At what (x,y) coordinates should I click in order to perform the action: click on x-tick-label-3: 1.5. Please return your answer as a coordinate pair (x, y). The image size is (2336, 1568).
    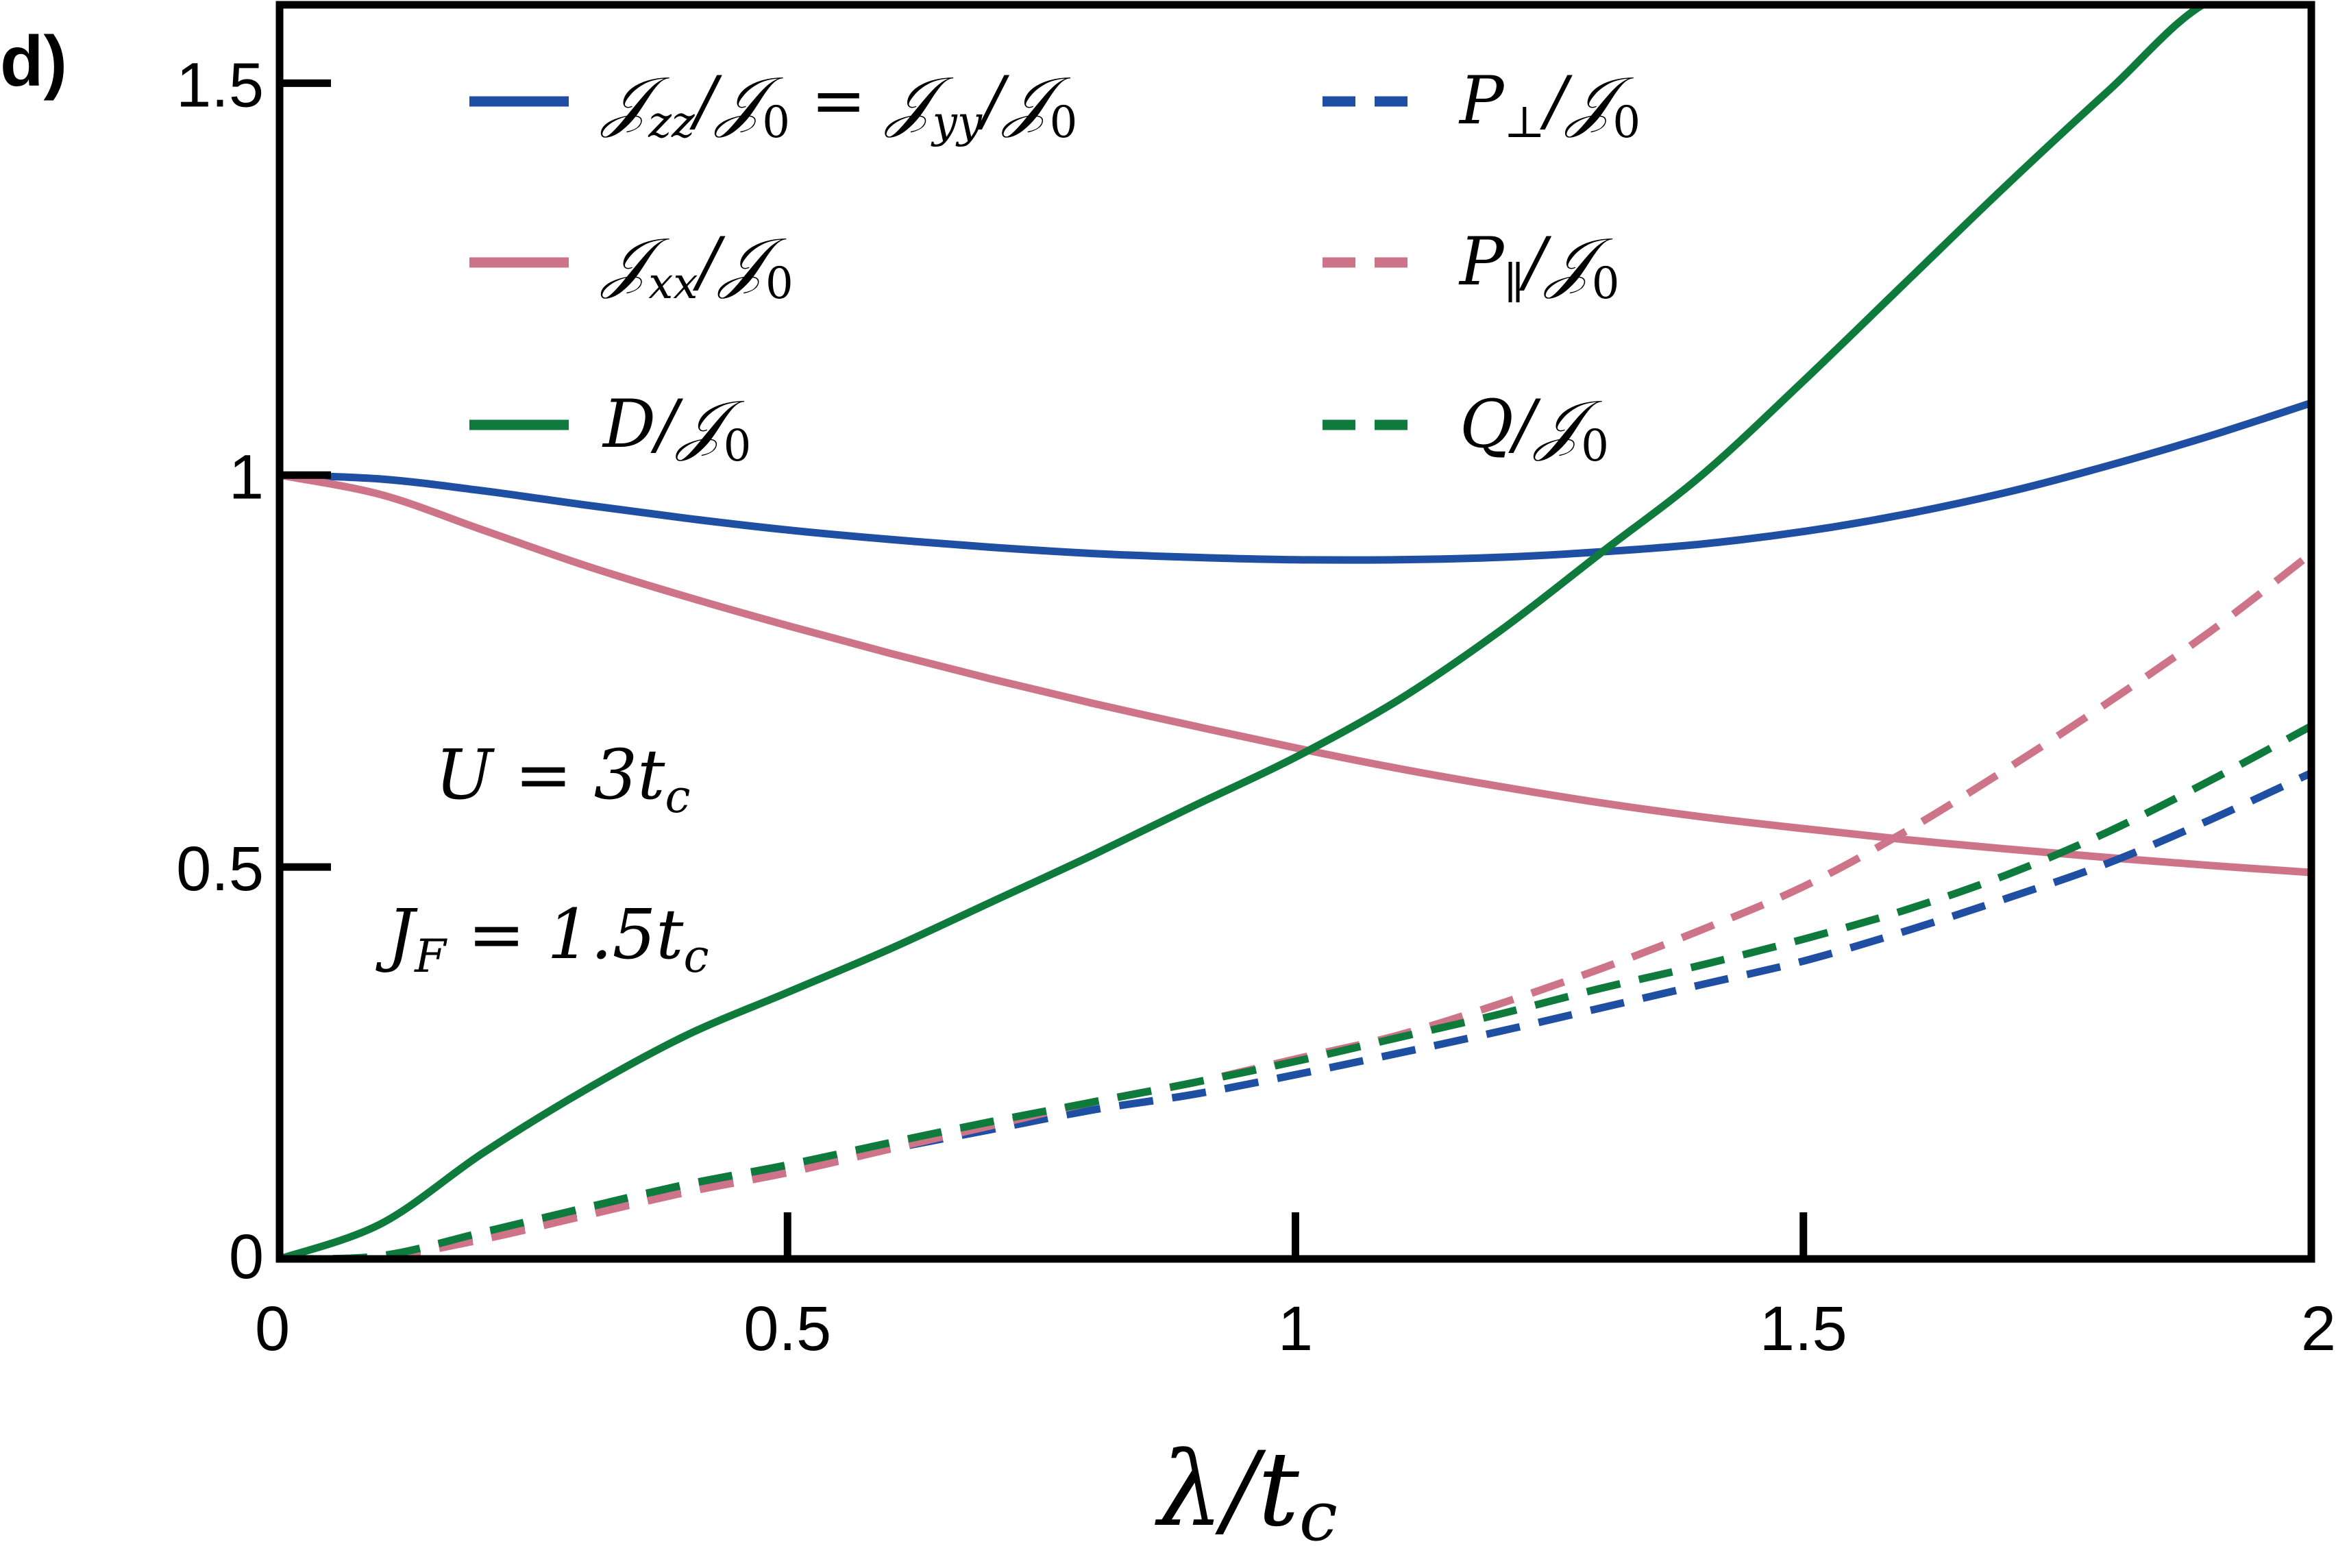
    Looking at the image, I should click on (1804, 1329).